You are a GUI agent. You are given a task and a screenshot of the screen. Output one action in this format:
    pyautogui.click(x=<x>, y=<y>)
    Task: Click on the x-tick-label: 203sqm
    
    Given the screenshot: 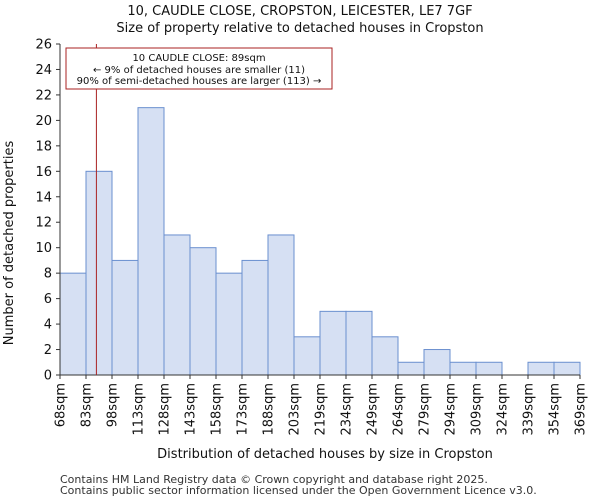 What is the action you would take?
    pyautogui.click(x=295, y=409)
    